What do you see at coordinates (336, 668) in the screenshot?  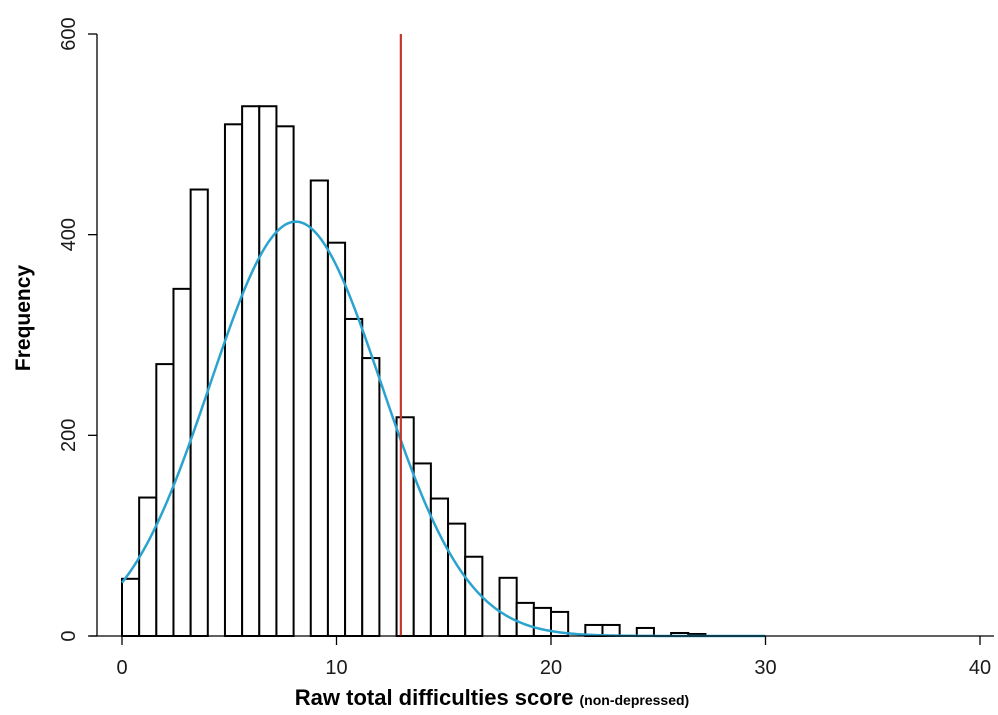 I see `x-tick-label: 10` at bounding box center [336, 668].